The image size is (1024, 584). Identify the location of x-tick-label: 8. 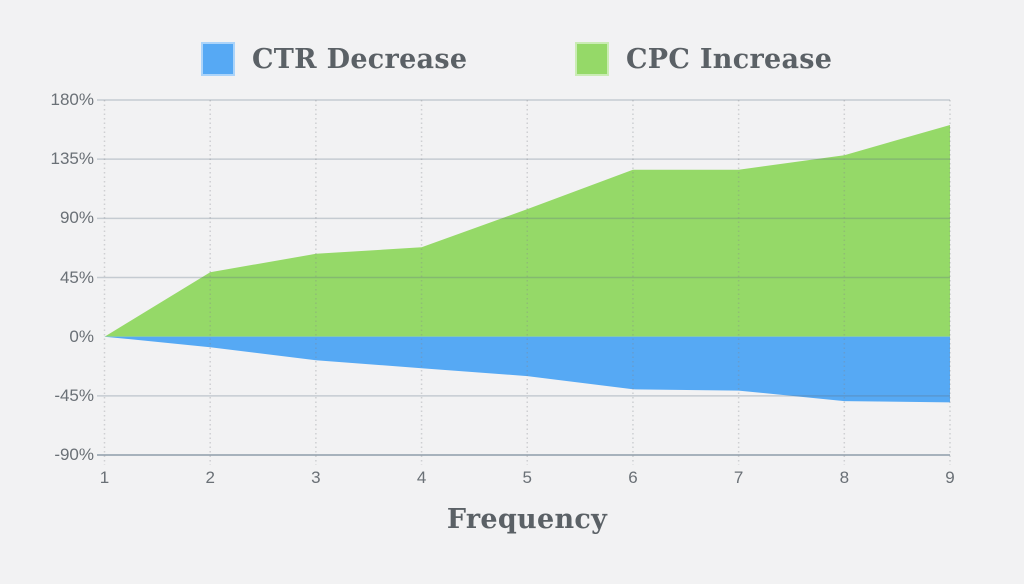
(844, 477).